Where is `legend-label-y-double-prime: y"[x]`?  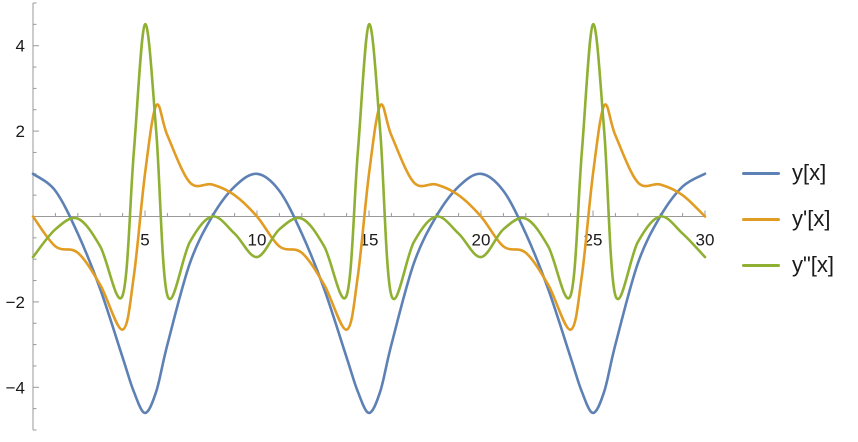 legend-label-y-double-prime: y"[x] is located at coordinates (813, 264).